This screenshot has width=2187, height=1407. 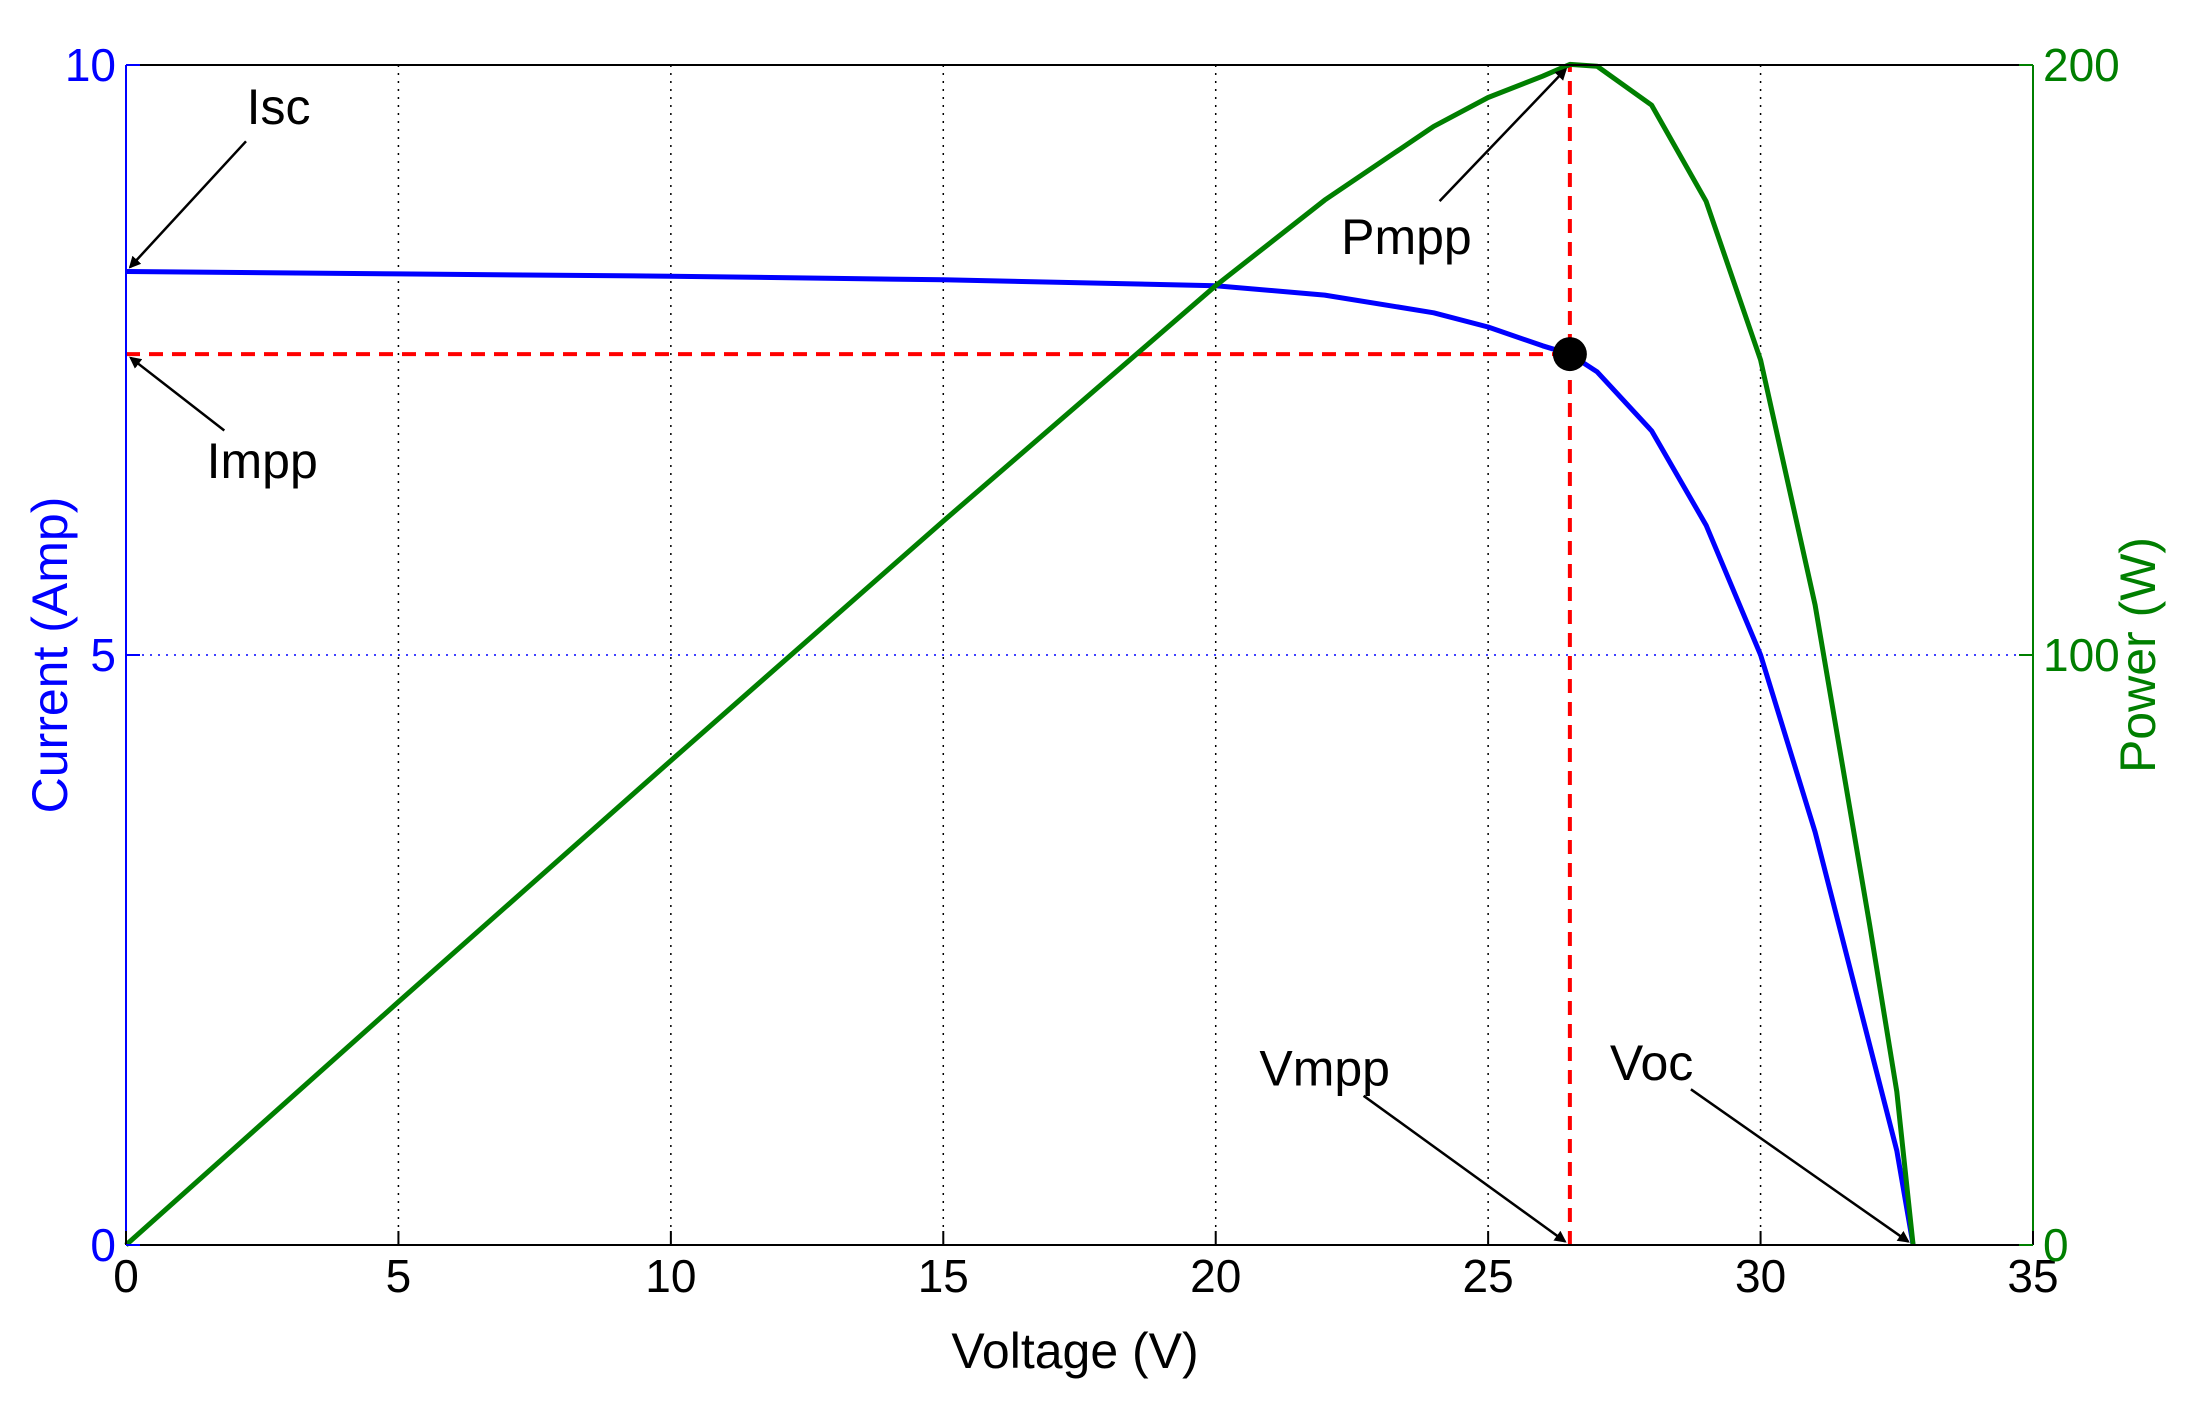 I want to click on annotation-arrow-voc, so click(x=1800, y=1165).